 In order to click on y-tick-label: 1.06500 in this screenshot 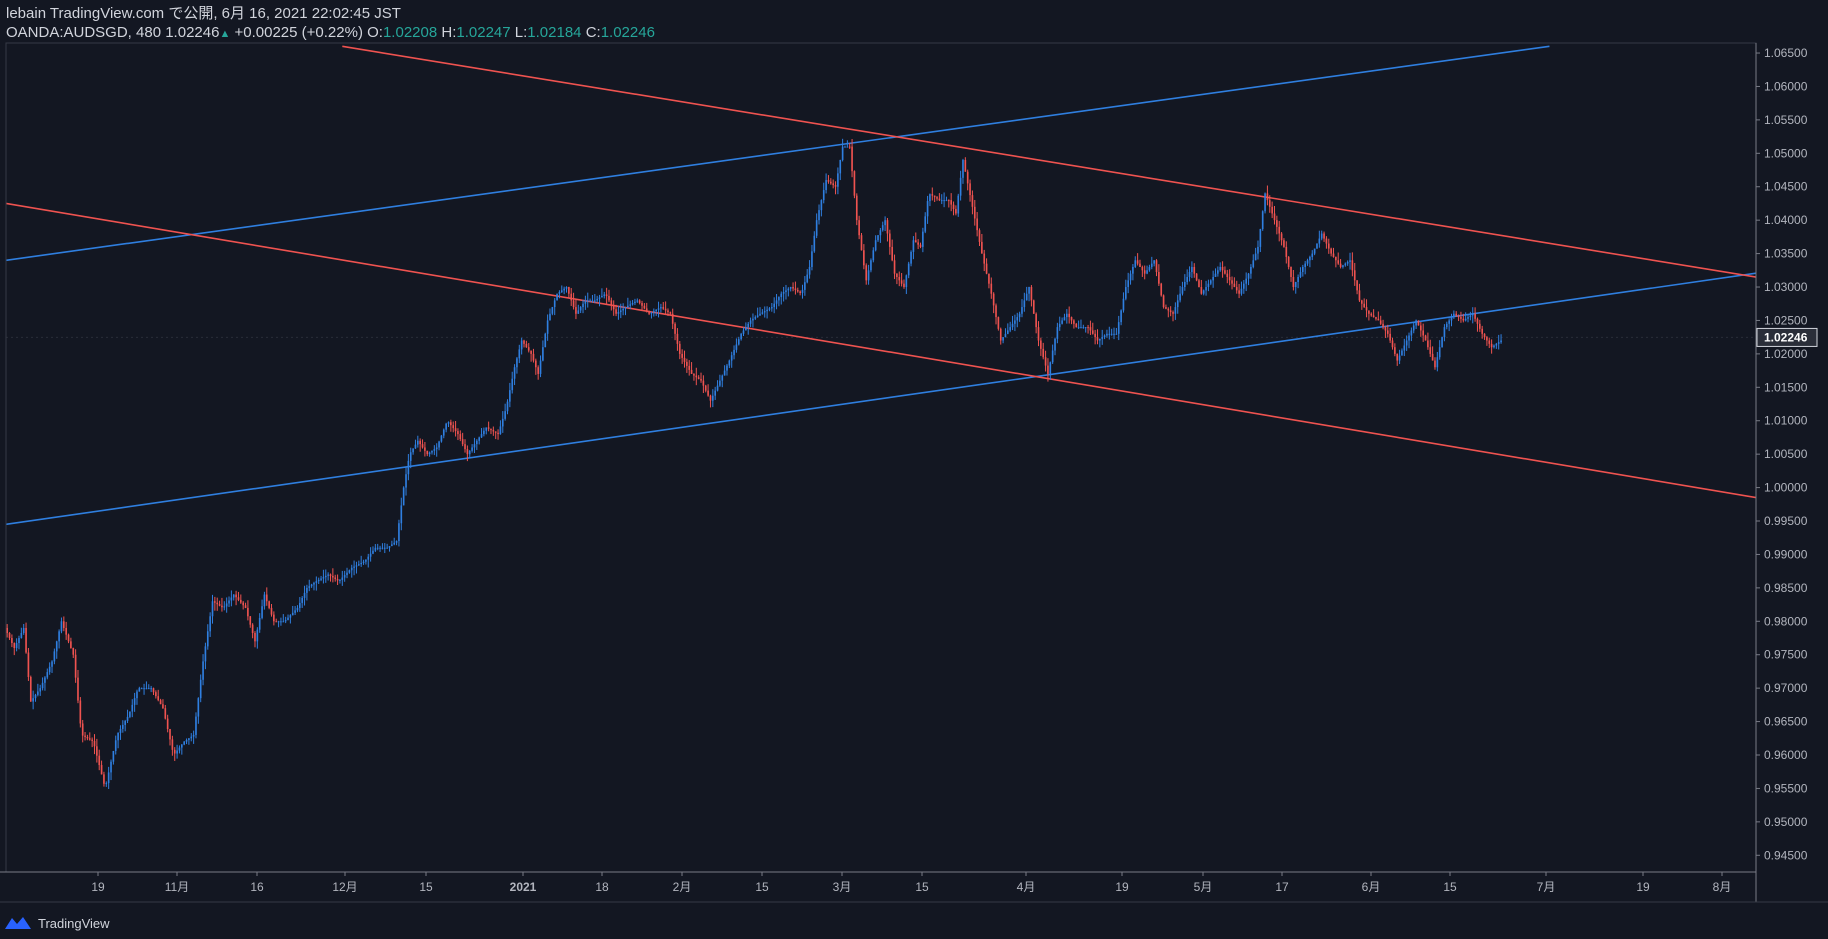, I will do `click(1786, 53)`.